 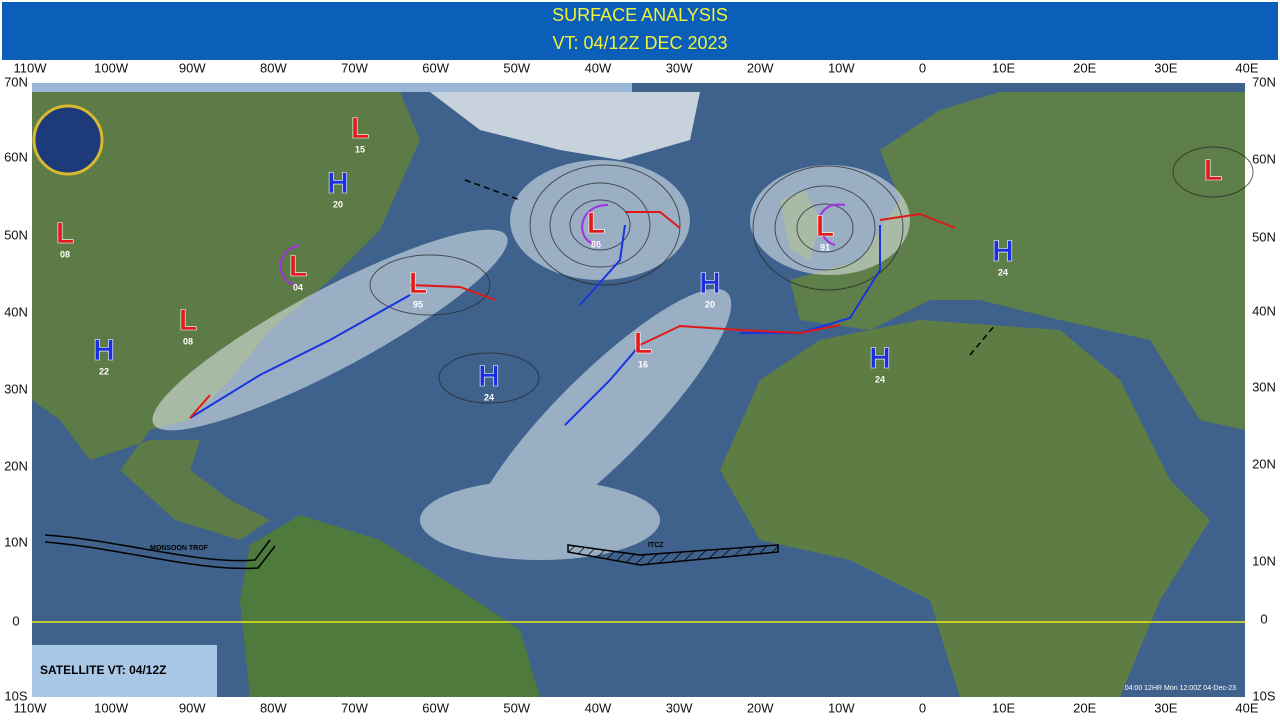 I want to click on trough, so click(x=982, y=340).